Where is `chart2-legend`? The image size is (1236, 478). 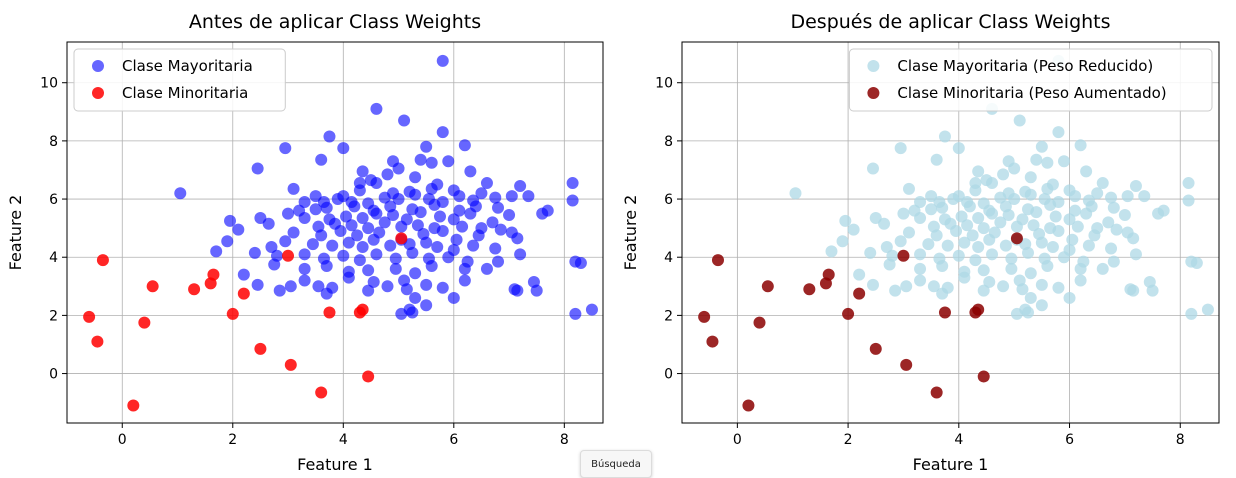
chart2-legend is located at coordinates (1030, 80).